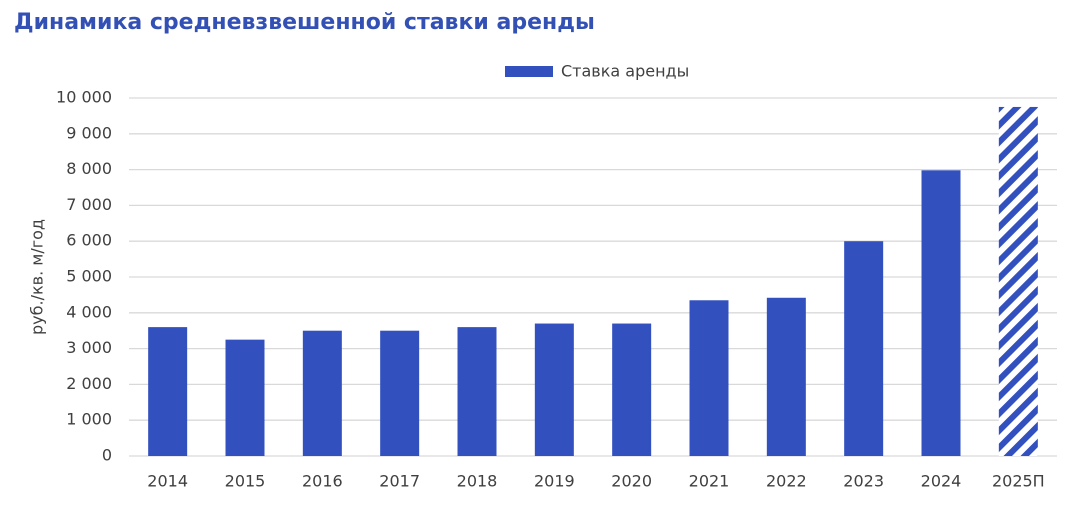  Describe the element at coordinates (632, 389) in the screenshot. I see `bar-2020` at that location.